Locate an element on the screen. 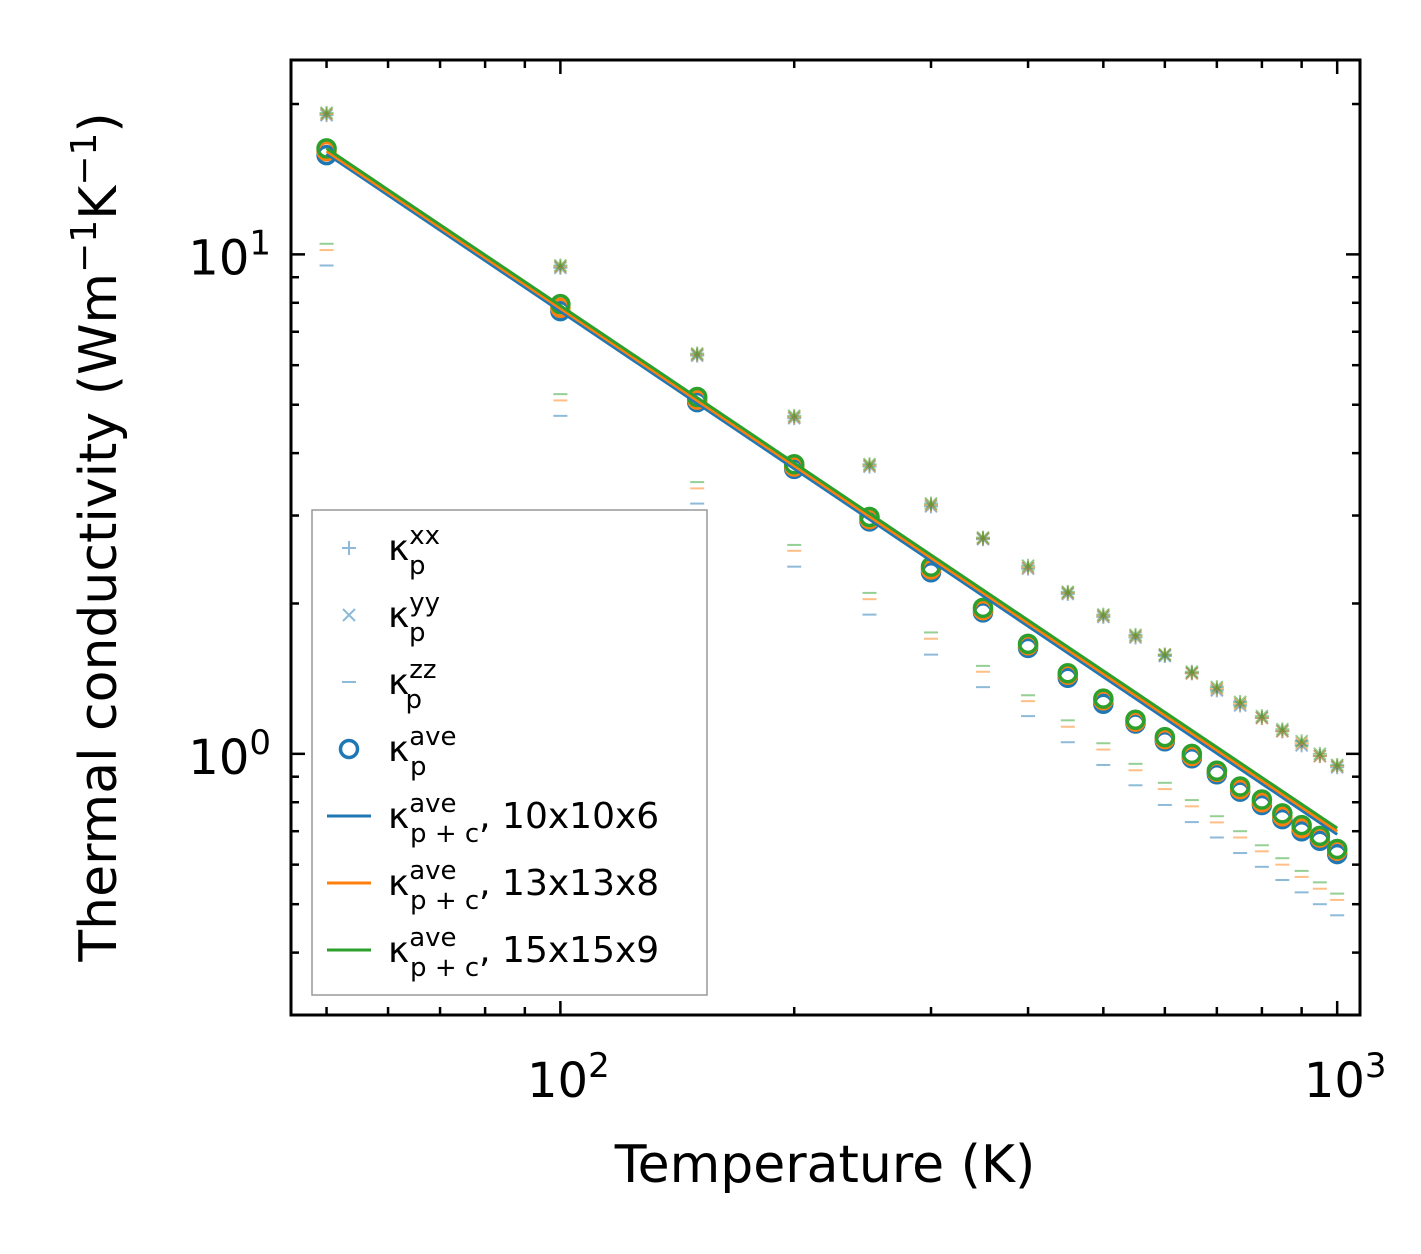 The image size is (1421, 1254). point-cross-5-19-d2 is located at coordinates (1337, 765).